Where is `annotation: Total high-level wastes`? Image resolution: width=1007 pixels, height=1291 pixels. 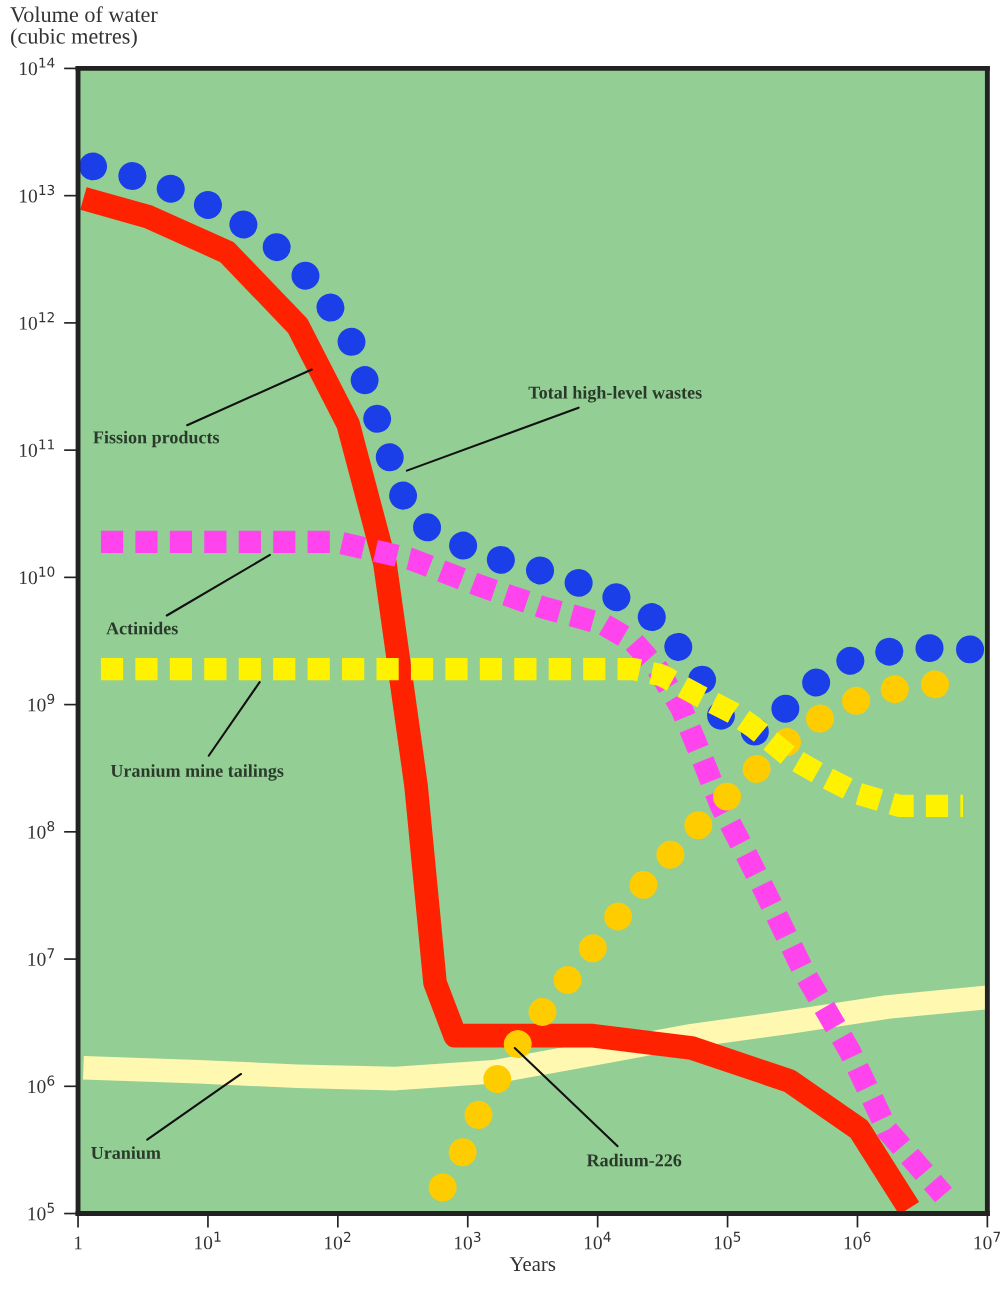 annotation: Total high-level wastes is located at coordinates (615, 394).